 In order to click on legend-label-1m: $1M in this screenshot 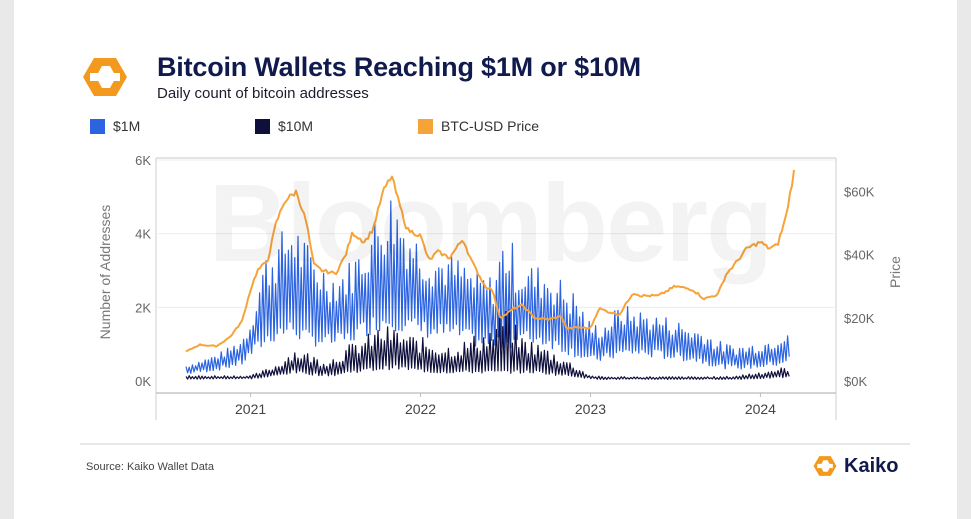, I will do `click(127, 126)`.